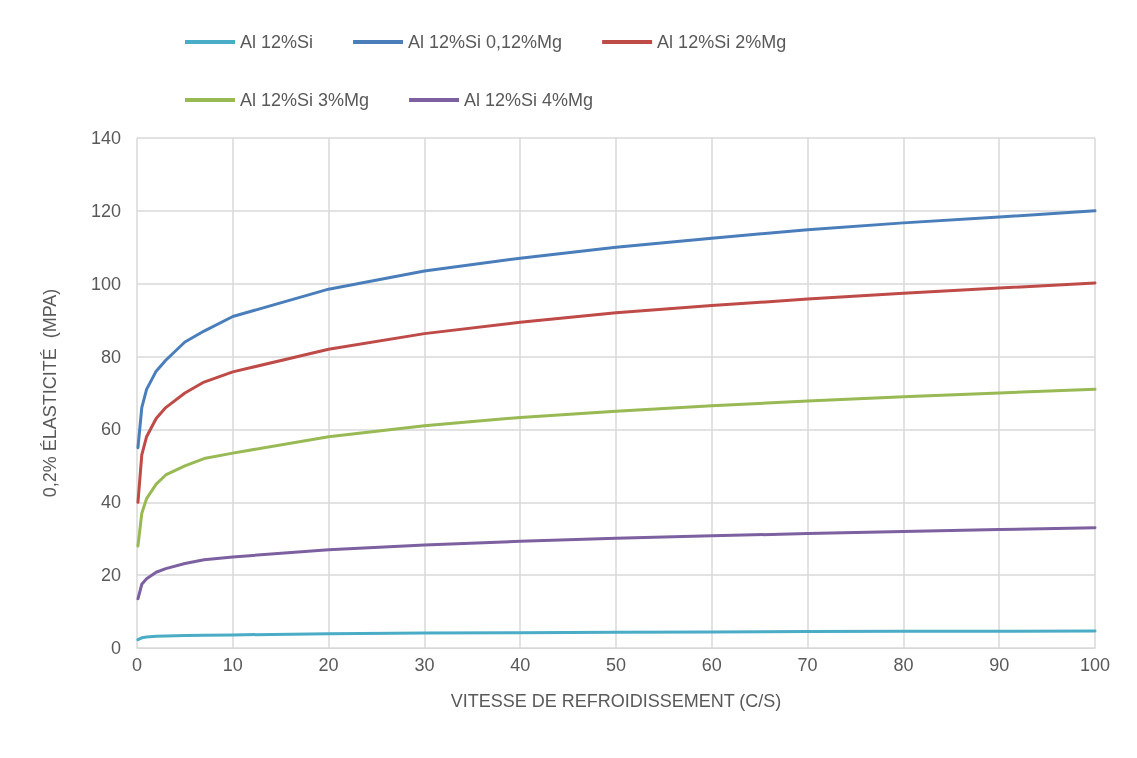  Describe the element at coordinates (110, 575) in the screenshot. I see `y-tick-label: 20` at that location.